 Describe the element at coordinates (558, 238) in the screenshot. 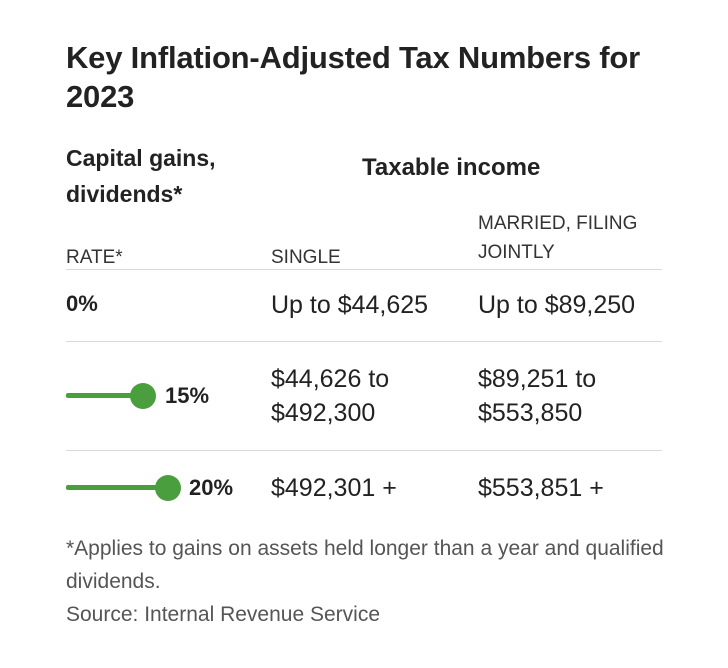

I see `married-column-header: MARRIED, FILING JOINTLY` at that location.